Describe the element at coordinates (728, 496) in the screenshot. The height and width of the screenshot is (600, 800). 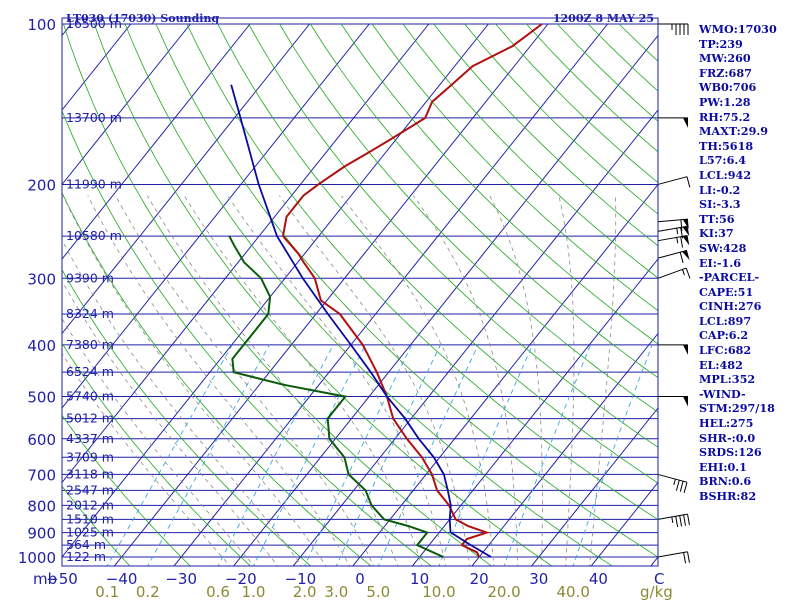
I see `stat-item: BSHR:82` at that location.